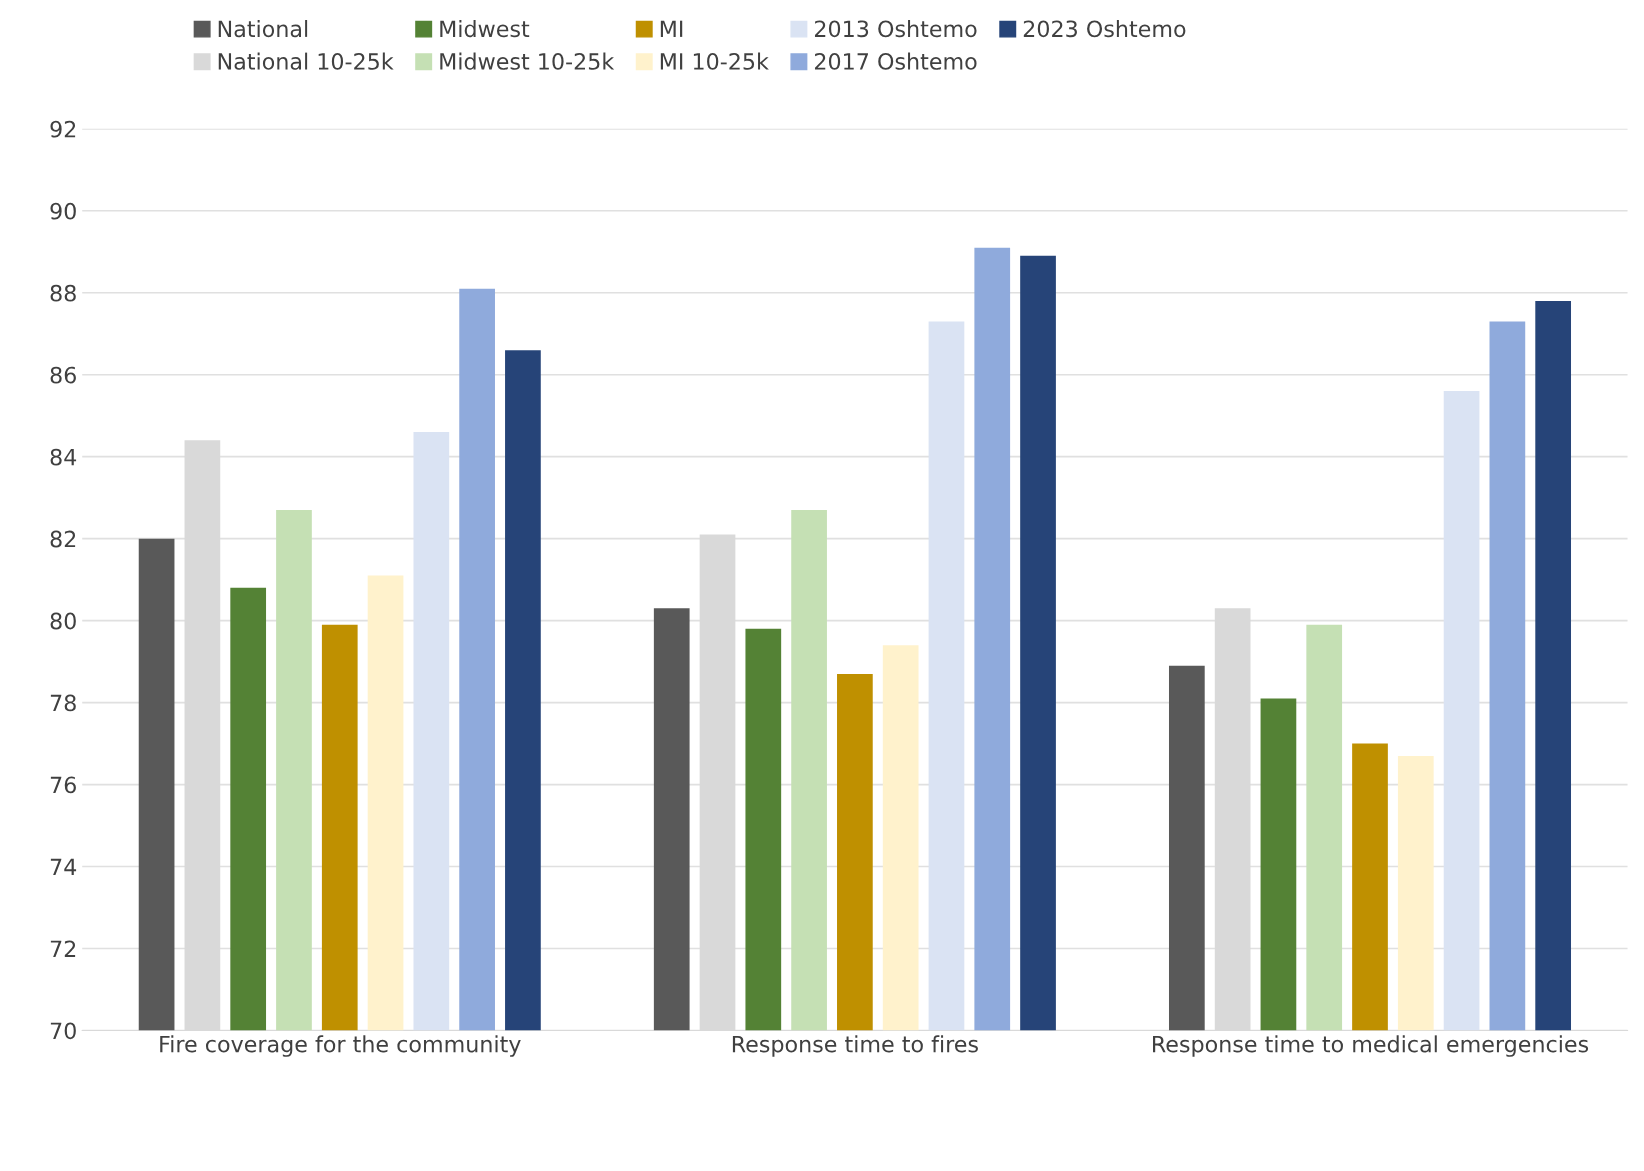 The height and width of the screenshot is (1171, 1644). Describe the element at coordinates (63, 948) in the screenshot. I see `y-tick-label: 72` at that location.